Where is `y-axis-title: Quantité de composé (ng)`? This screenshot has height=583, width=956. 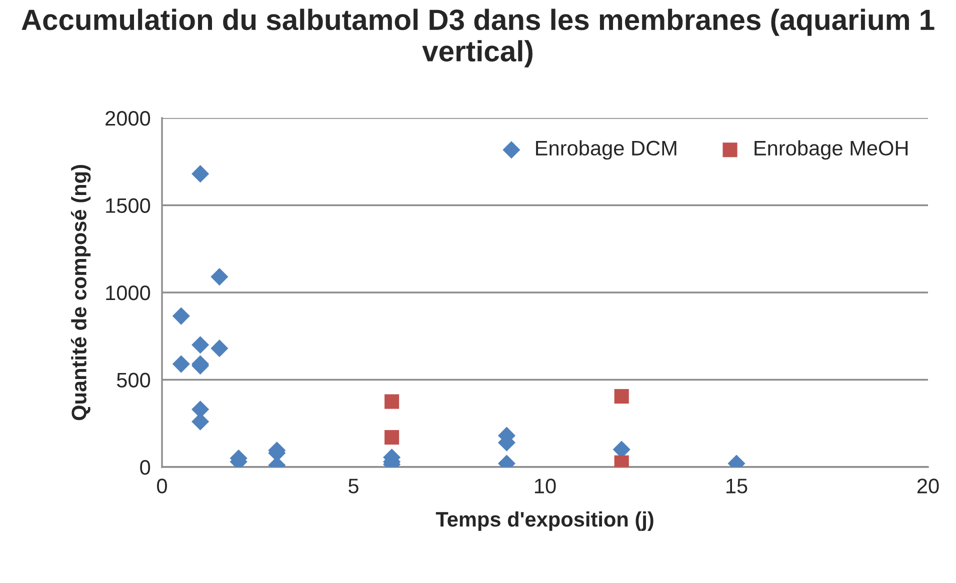 y-axis-title: Quantité de composé (ng) is located at coordinates (80, 292).